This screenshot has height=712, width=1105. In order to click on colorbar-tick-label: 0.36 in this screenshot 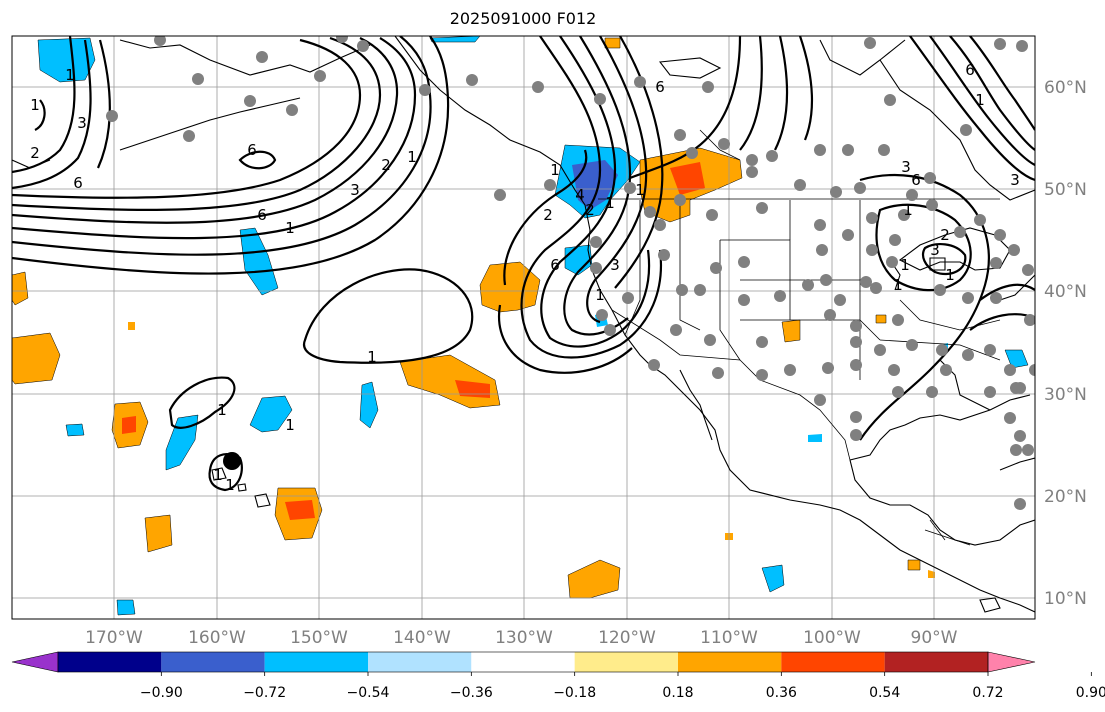, I will do `click(781, 693)`.